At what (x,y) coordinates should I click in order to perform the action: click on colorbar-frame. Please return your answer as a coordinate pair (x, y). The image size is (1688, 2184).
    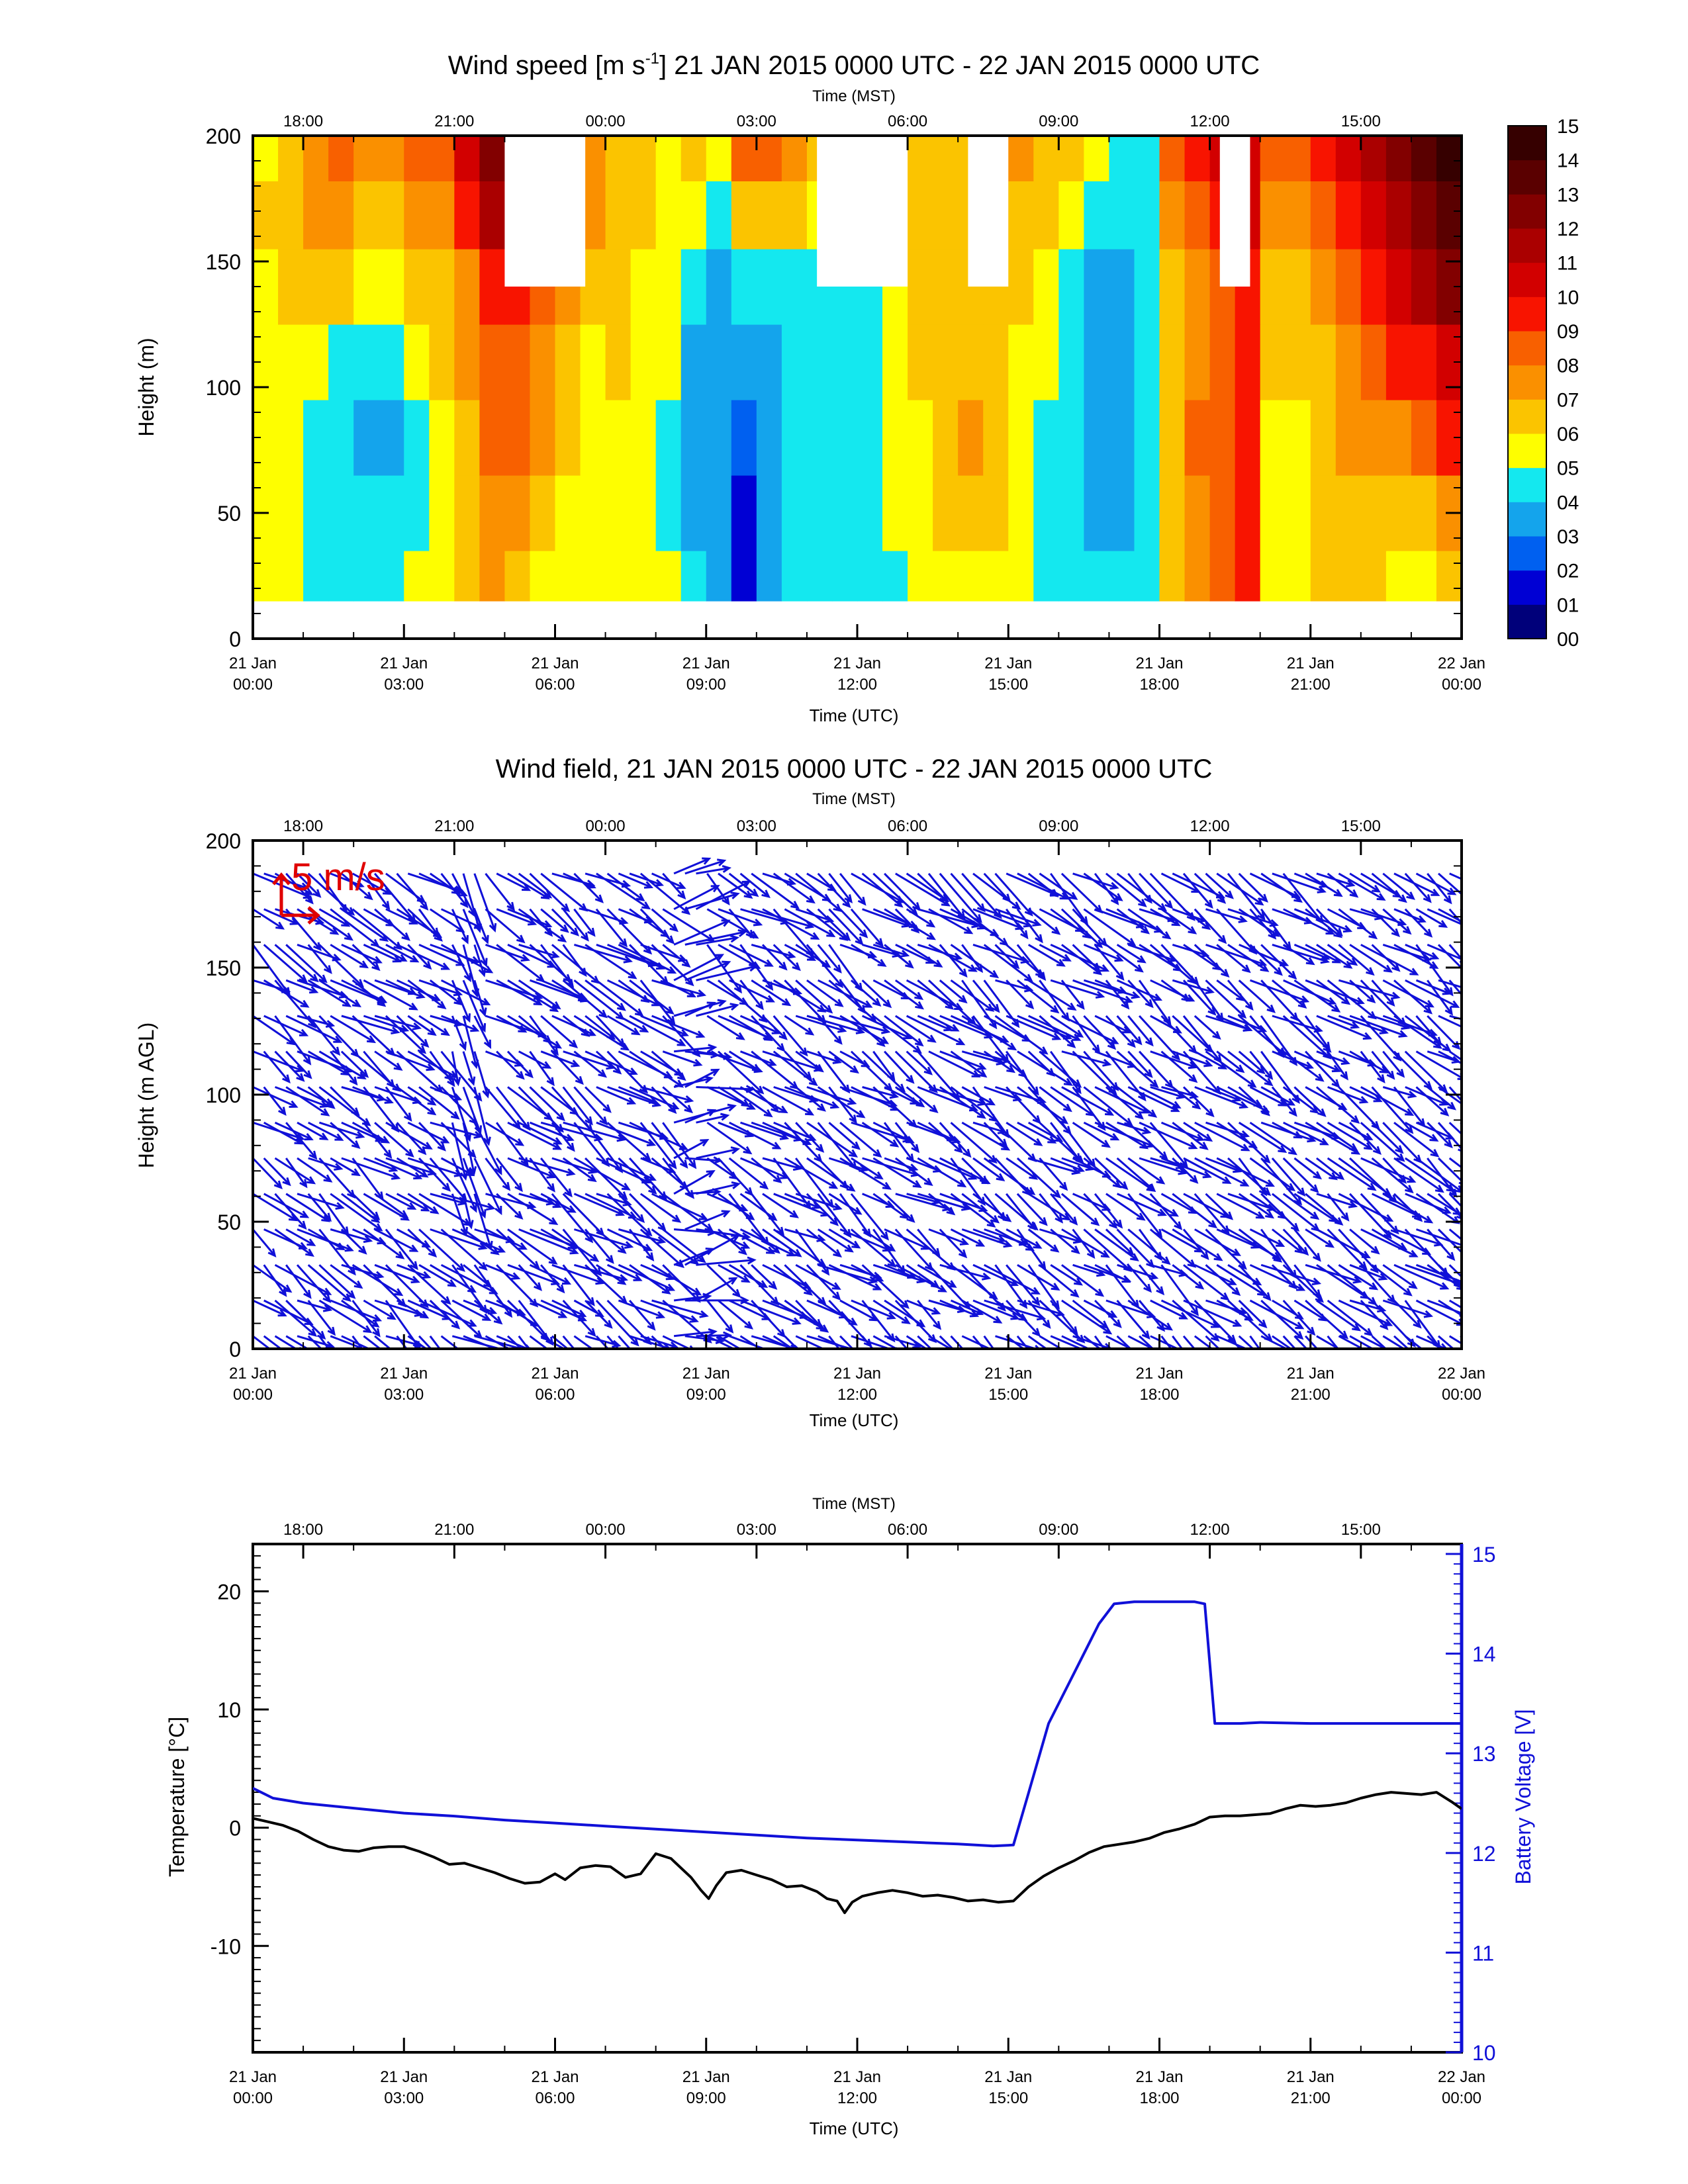
    Looking at the image, I should click on (1527, 382).